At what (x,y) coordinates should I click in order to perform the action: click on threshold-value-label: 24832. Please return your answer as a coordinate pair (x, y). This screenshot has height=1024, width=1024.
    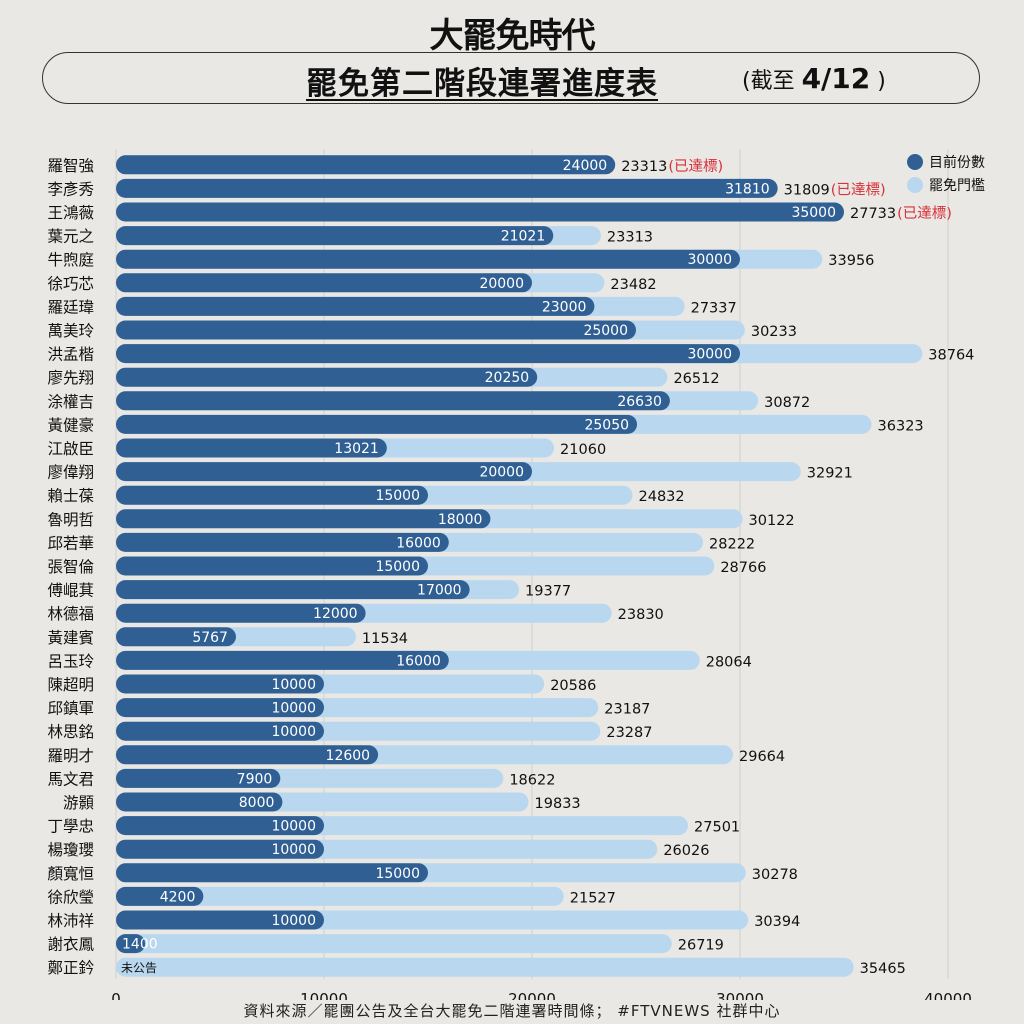
    Looking at the image, I should click on (662, 497).